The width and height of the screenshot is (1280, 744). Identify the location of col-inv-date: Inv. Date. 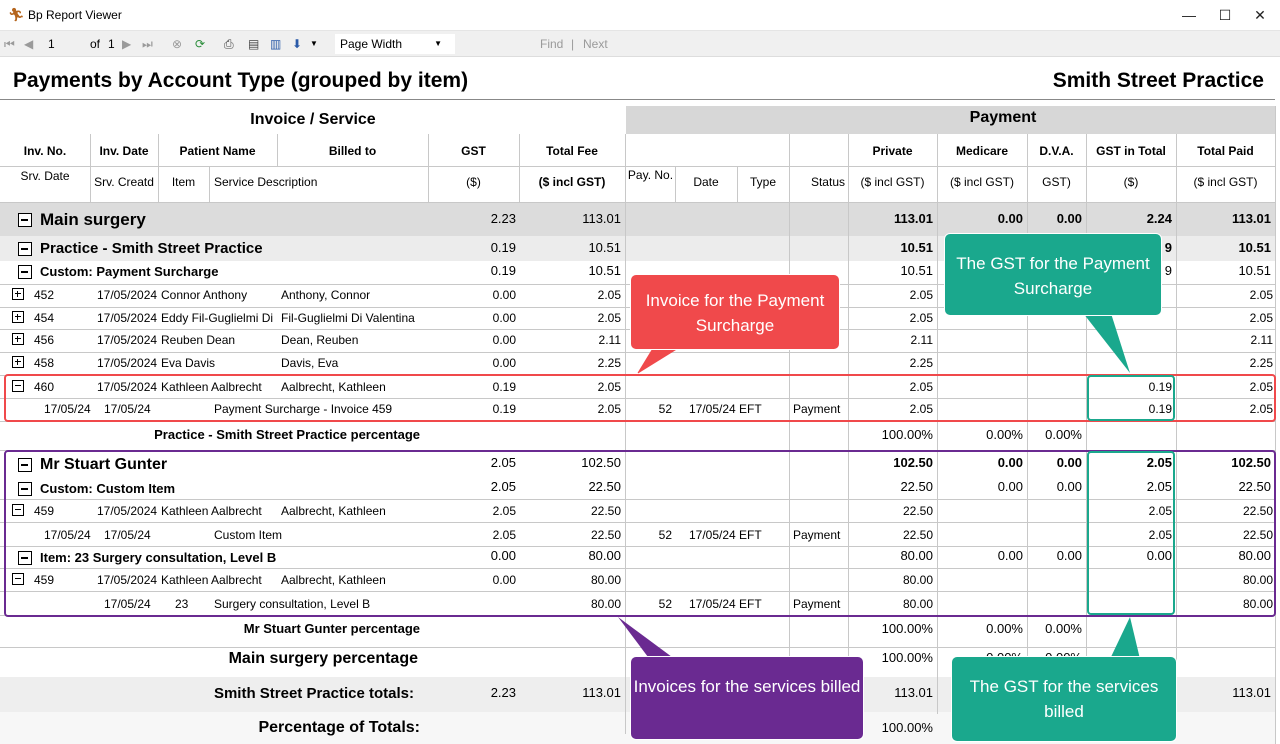
(124, 151).